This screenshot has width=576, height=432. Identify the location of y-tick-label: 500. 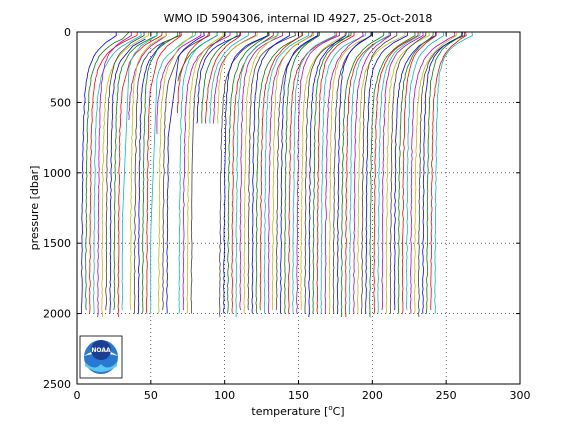
(60, 102).